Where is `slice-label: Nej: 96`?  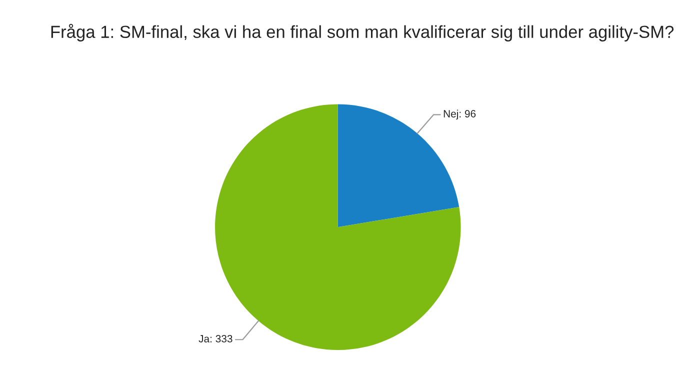 slice-label: Nej: 96 is located at coordinates (460, 115).